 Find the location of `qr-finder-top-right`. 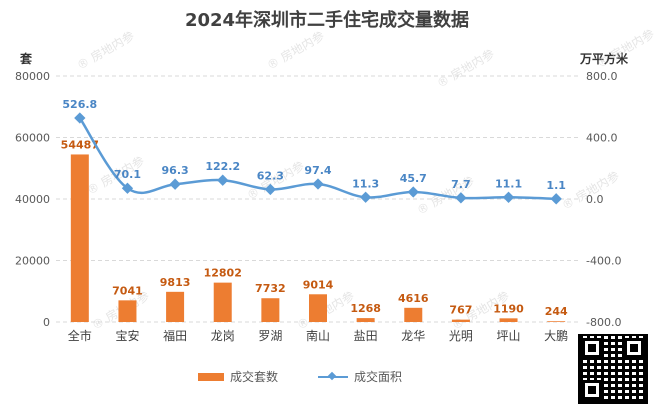

qr-finder-top-right is located at coordinates (634, 348).